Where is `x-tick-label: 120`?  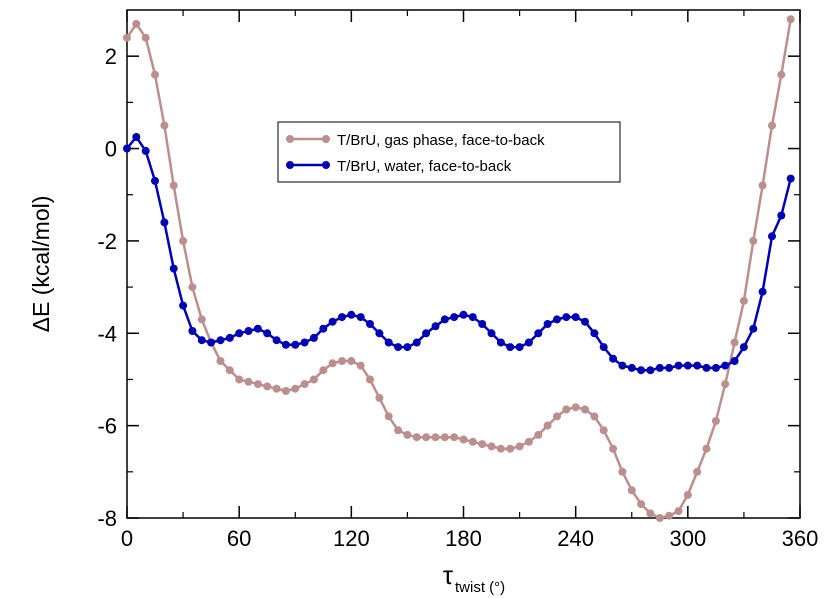
x-tick-label: 120 is located at coordinates (351, 538).